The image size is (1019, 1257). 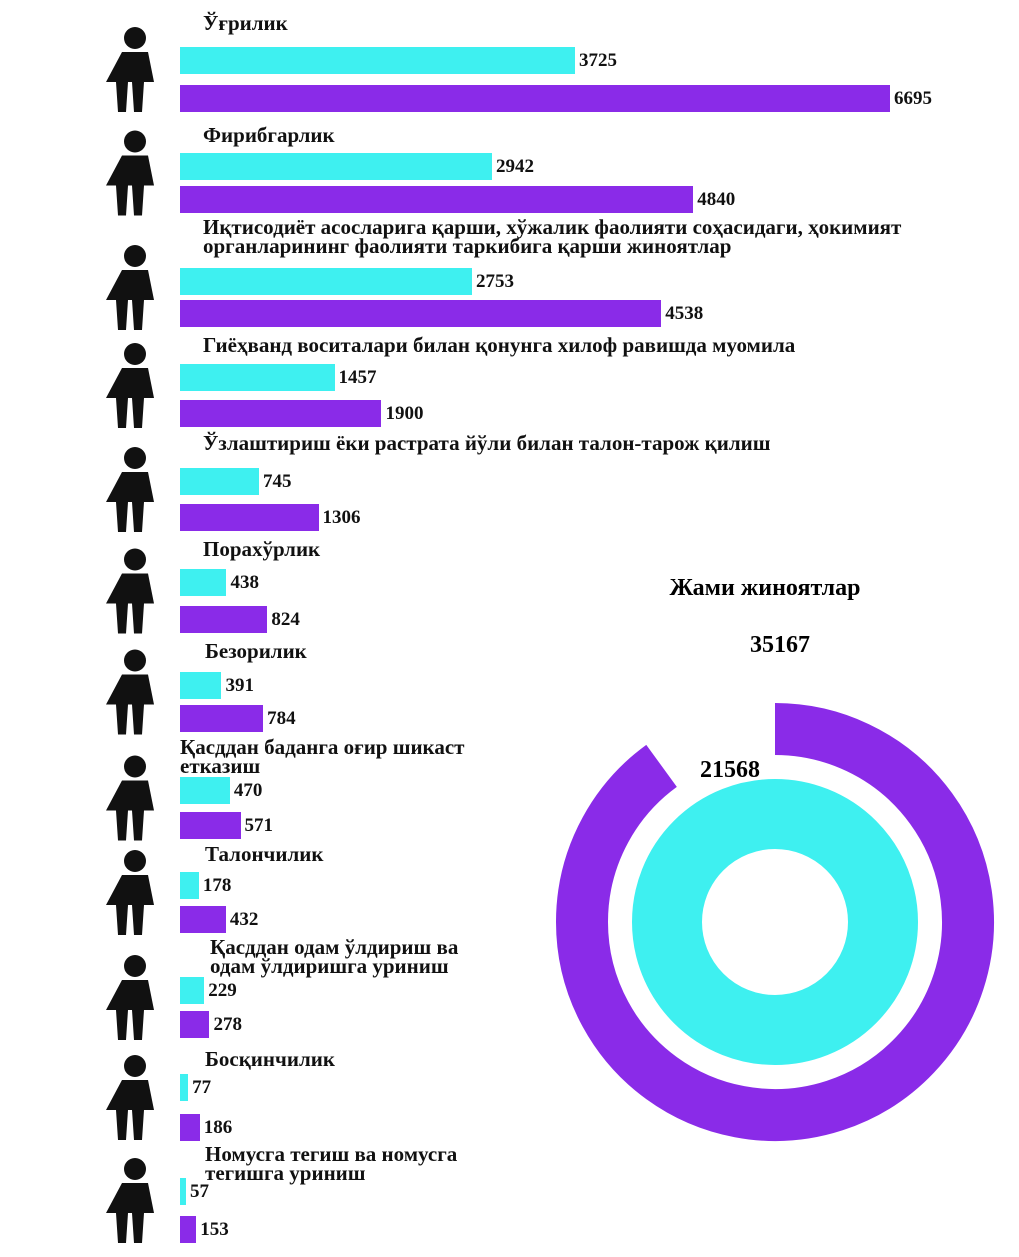 I want to click on donut-ring, so click(x=775, y=922).